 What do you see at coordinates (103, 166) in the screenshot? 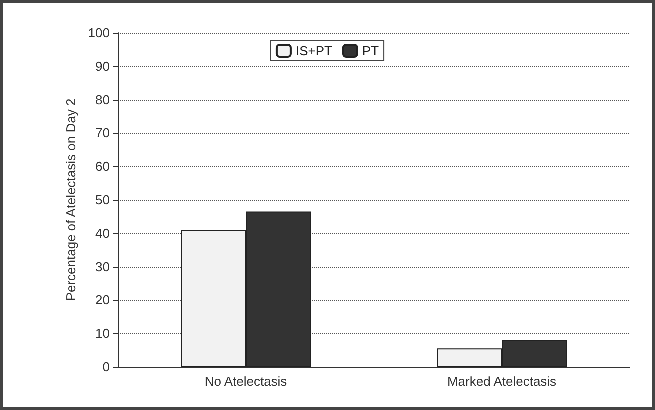
I see `y-tick-label: 60` at bounding box center [103, 166].